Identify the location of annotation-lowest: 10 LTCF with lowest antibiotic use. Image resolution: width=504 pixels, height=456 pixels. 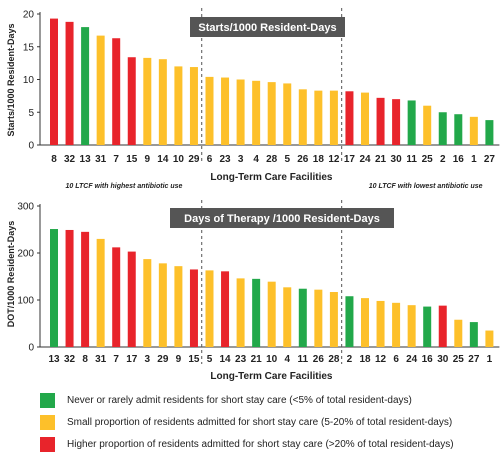
(426, 186).